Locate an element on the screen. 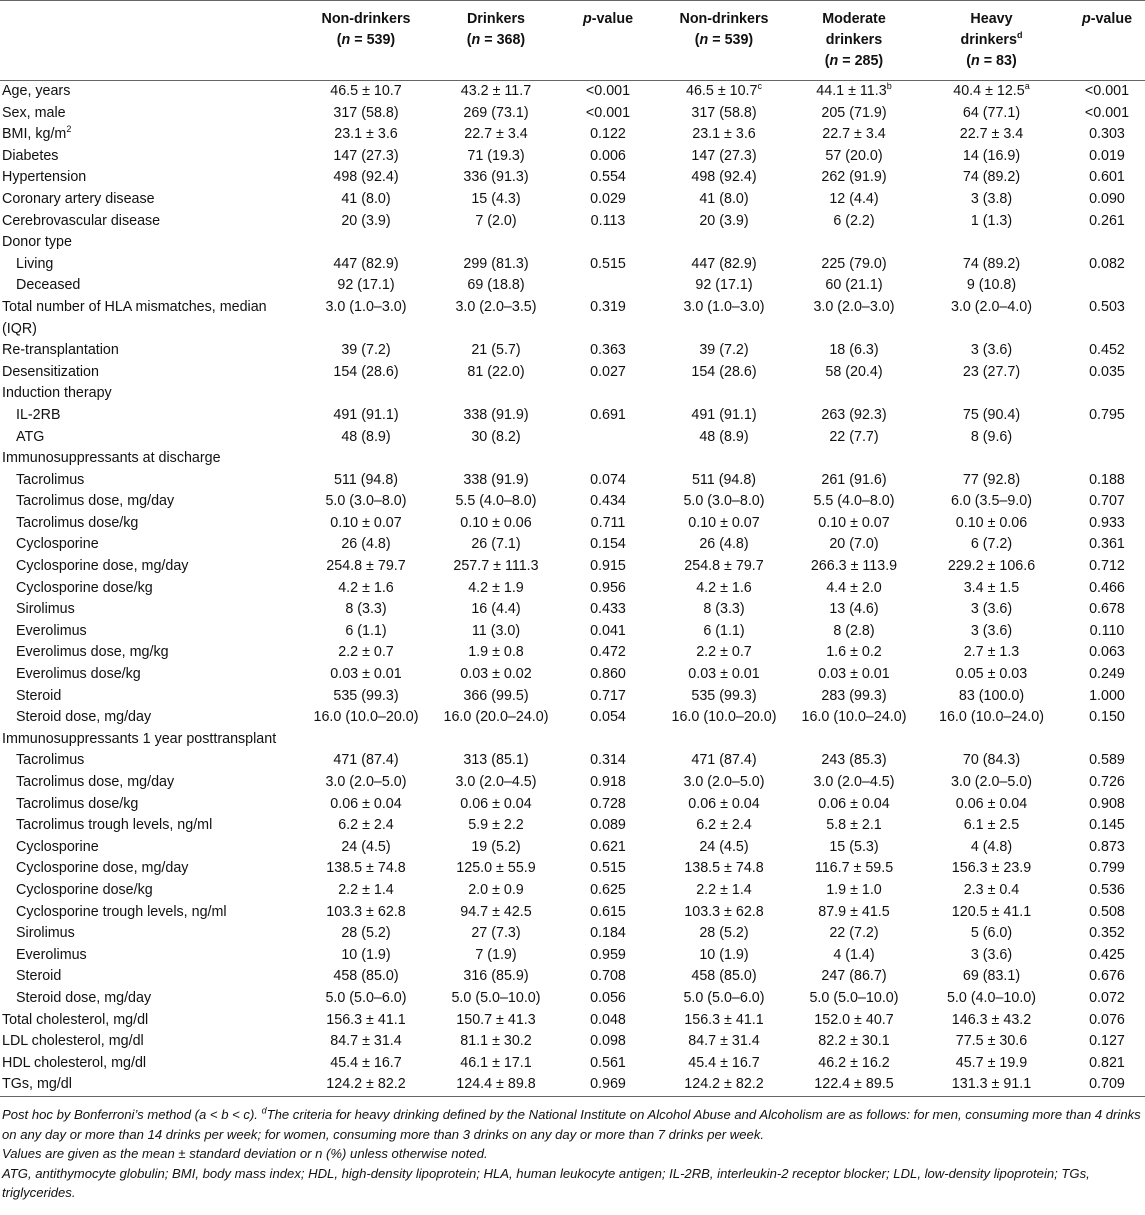 This screenshot has height=1215, width=1145. cell-c1: 28 (5.2) is located at coordinates (366, 934).